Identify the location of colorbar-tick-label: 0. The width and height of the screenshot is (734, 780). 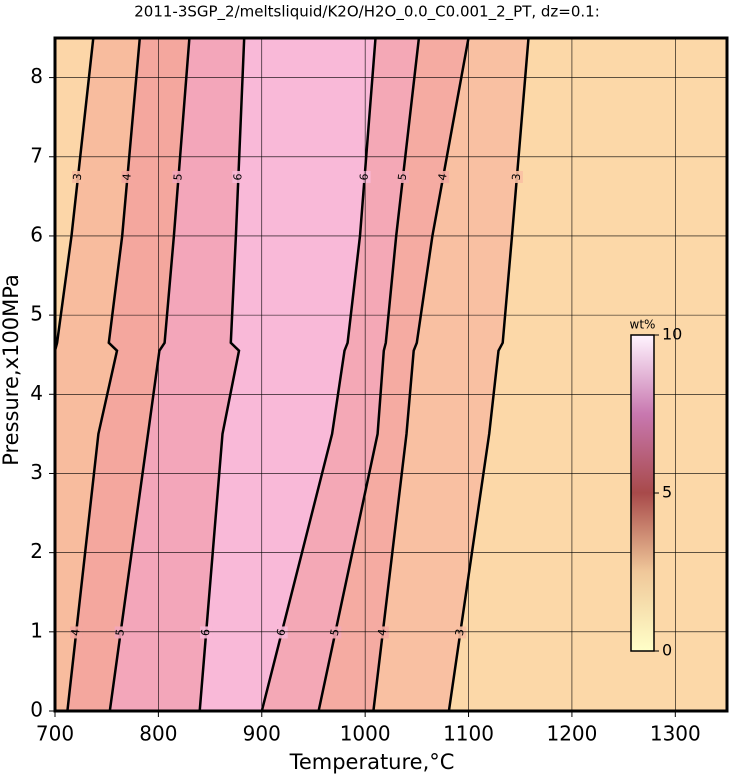
(667, 650).